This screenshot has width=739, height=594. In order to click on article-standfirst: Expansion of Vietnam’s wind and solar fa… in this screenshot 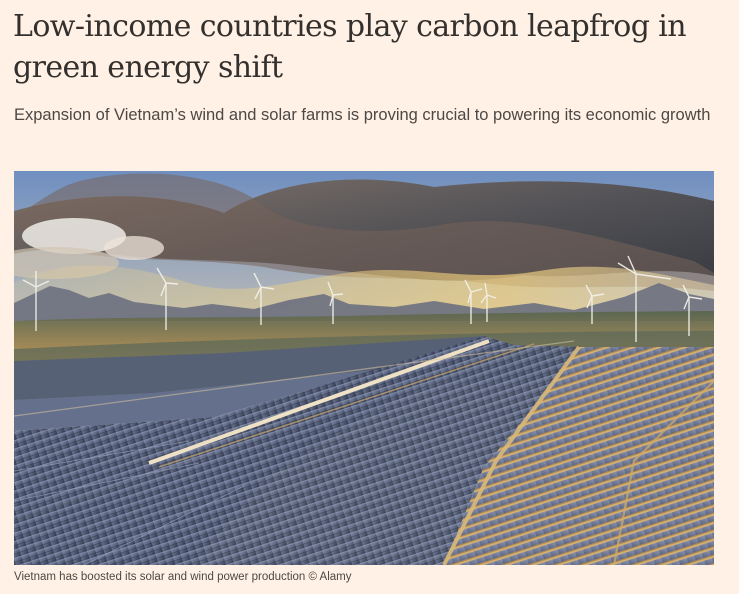, I will do `click(362, 115)`.